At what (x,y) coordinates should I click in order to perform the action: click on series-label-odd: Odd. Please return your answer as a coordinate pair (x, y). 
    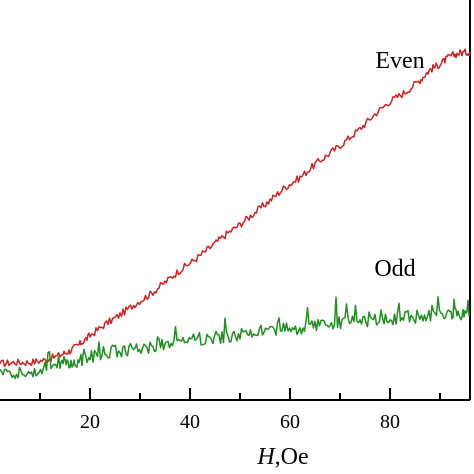
    Looking at the image, I should click on (394, 269).